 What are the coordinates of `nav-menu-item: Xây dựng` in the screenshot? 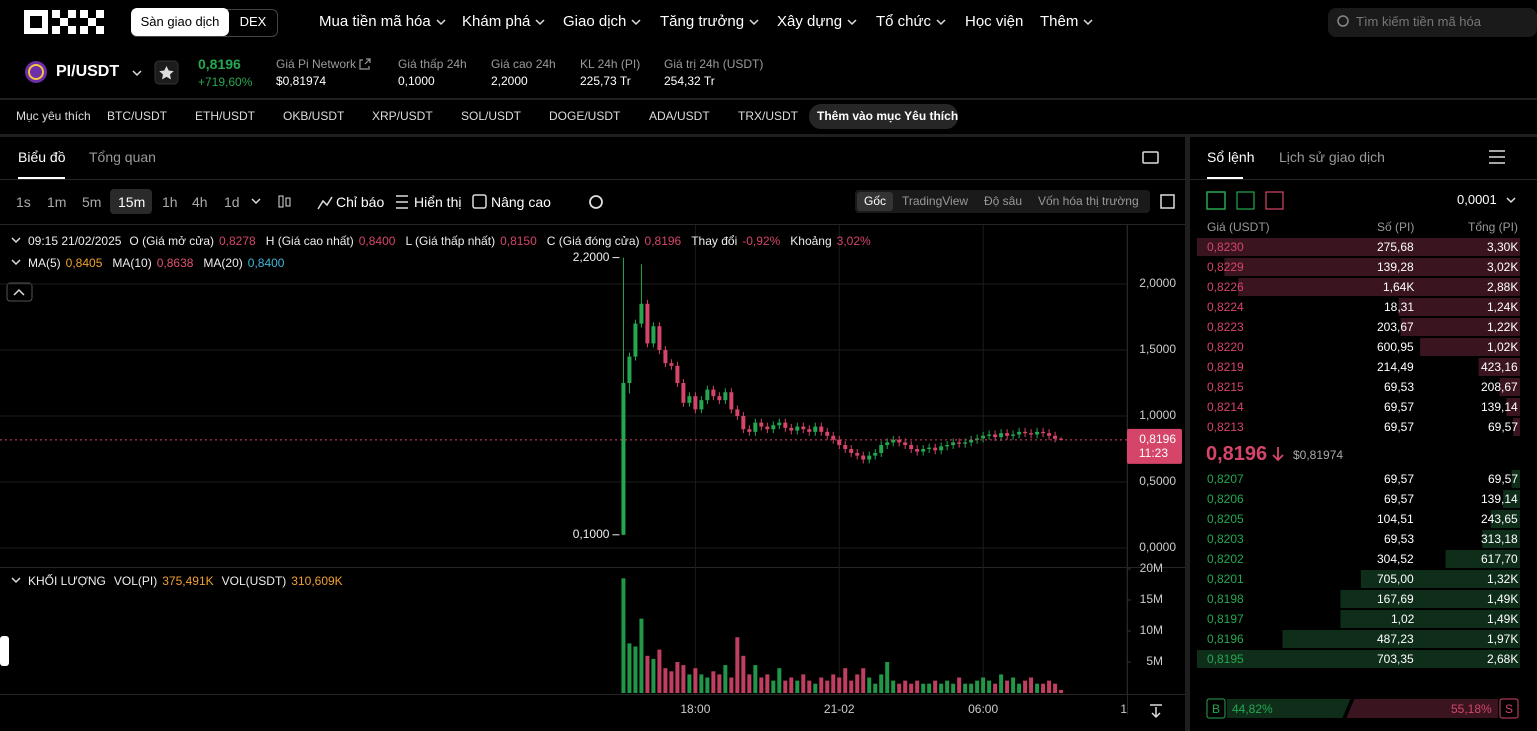 It's located at (810, 21).